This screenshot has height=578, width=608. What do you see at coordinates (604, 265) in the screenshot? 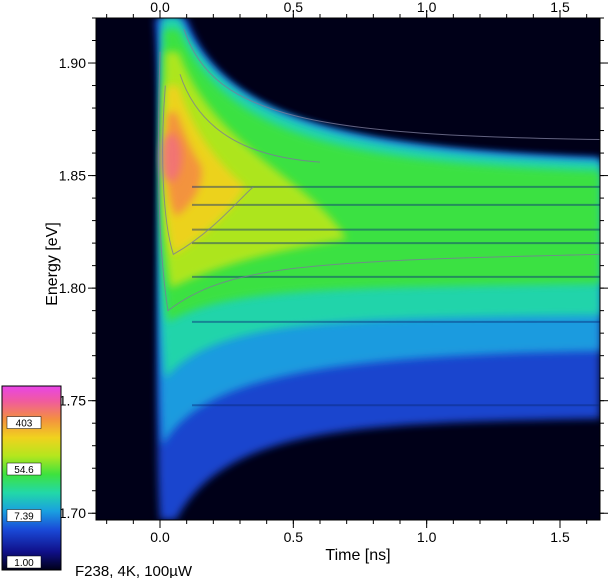
I see `y-axis-right` at bounding box center [604, 265].